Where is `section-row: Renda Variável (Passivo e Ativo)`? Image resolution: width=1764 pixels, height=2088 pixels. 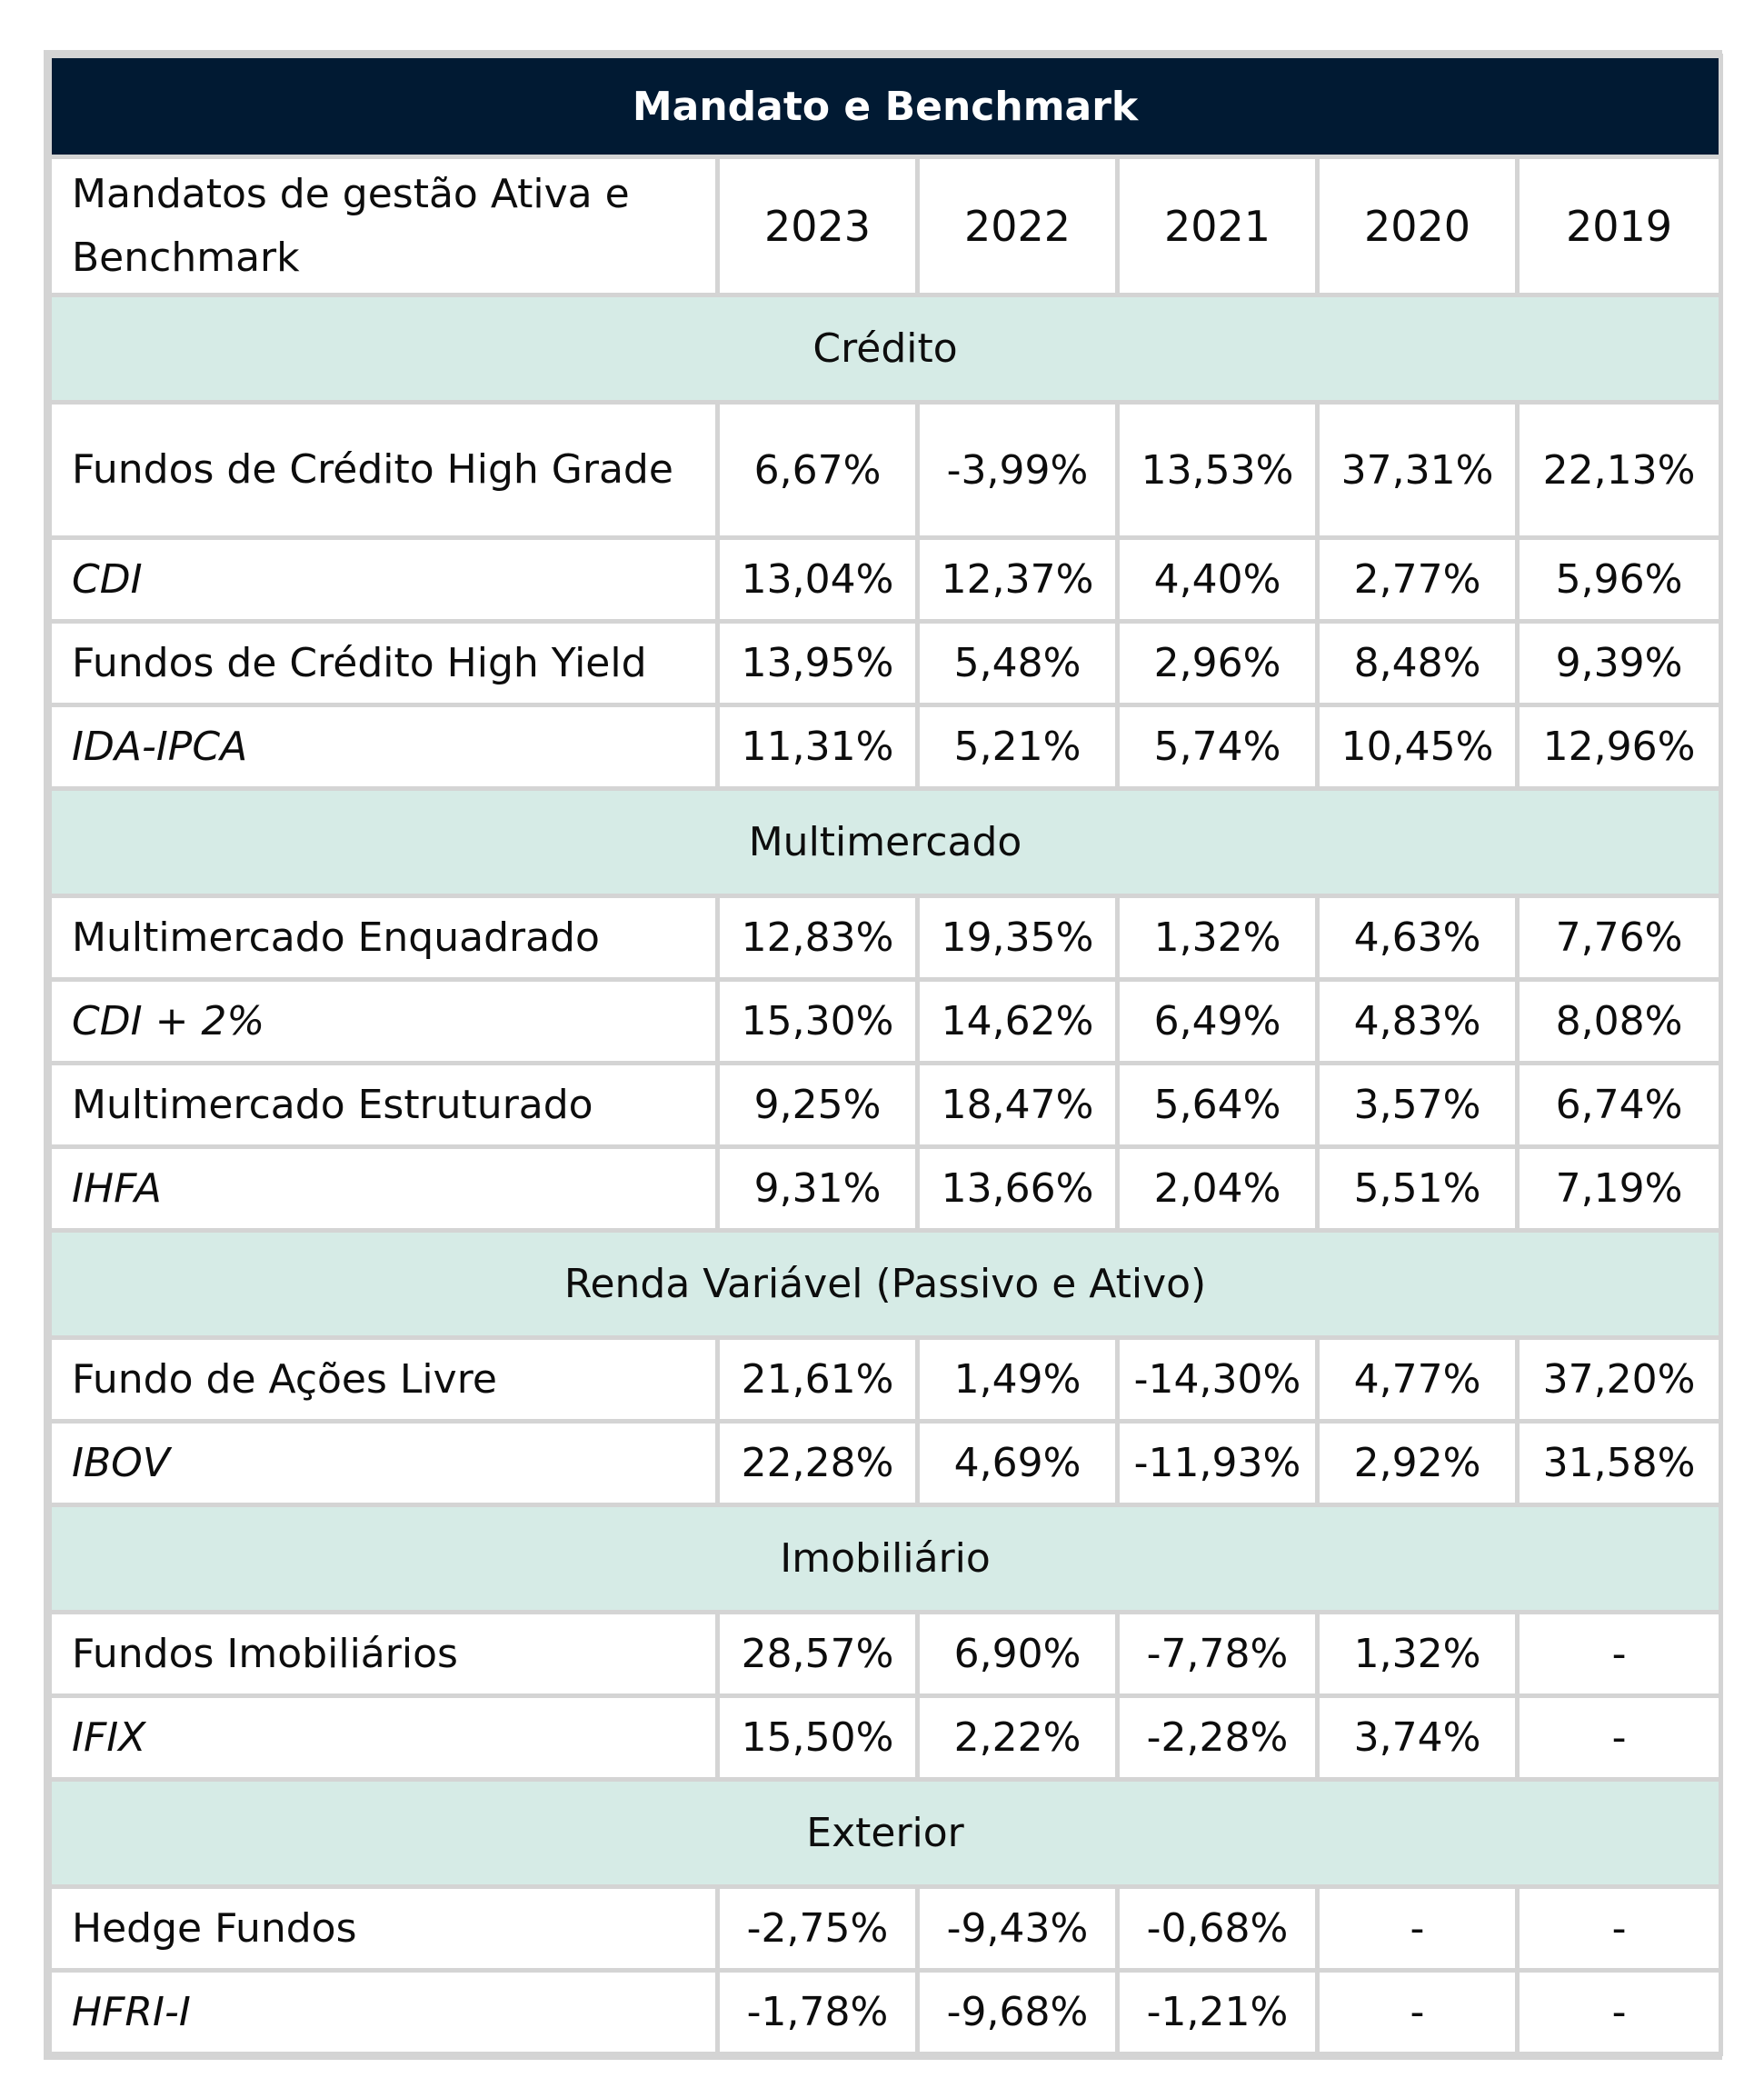 section-row: Renda Variável (Passivo e Ativo) is located at coordinates (885, 1284).